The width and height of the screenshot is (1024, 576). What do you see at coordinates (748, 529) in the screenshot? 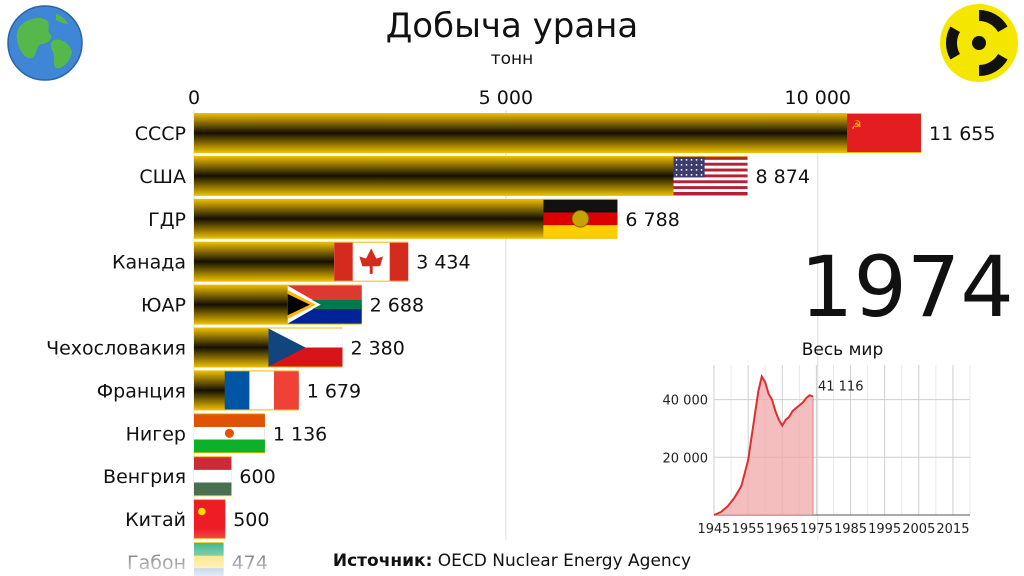
I see `world-x-tick-label: 1955` at bounding box center [748, 529].